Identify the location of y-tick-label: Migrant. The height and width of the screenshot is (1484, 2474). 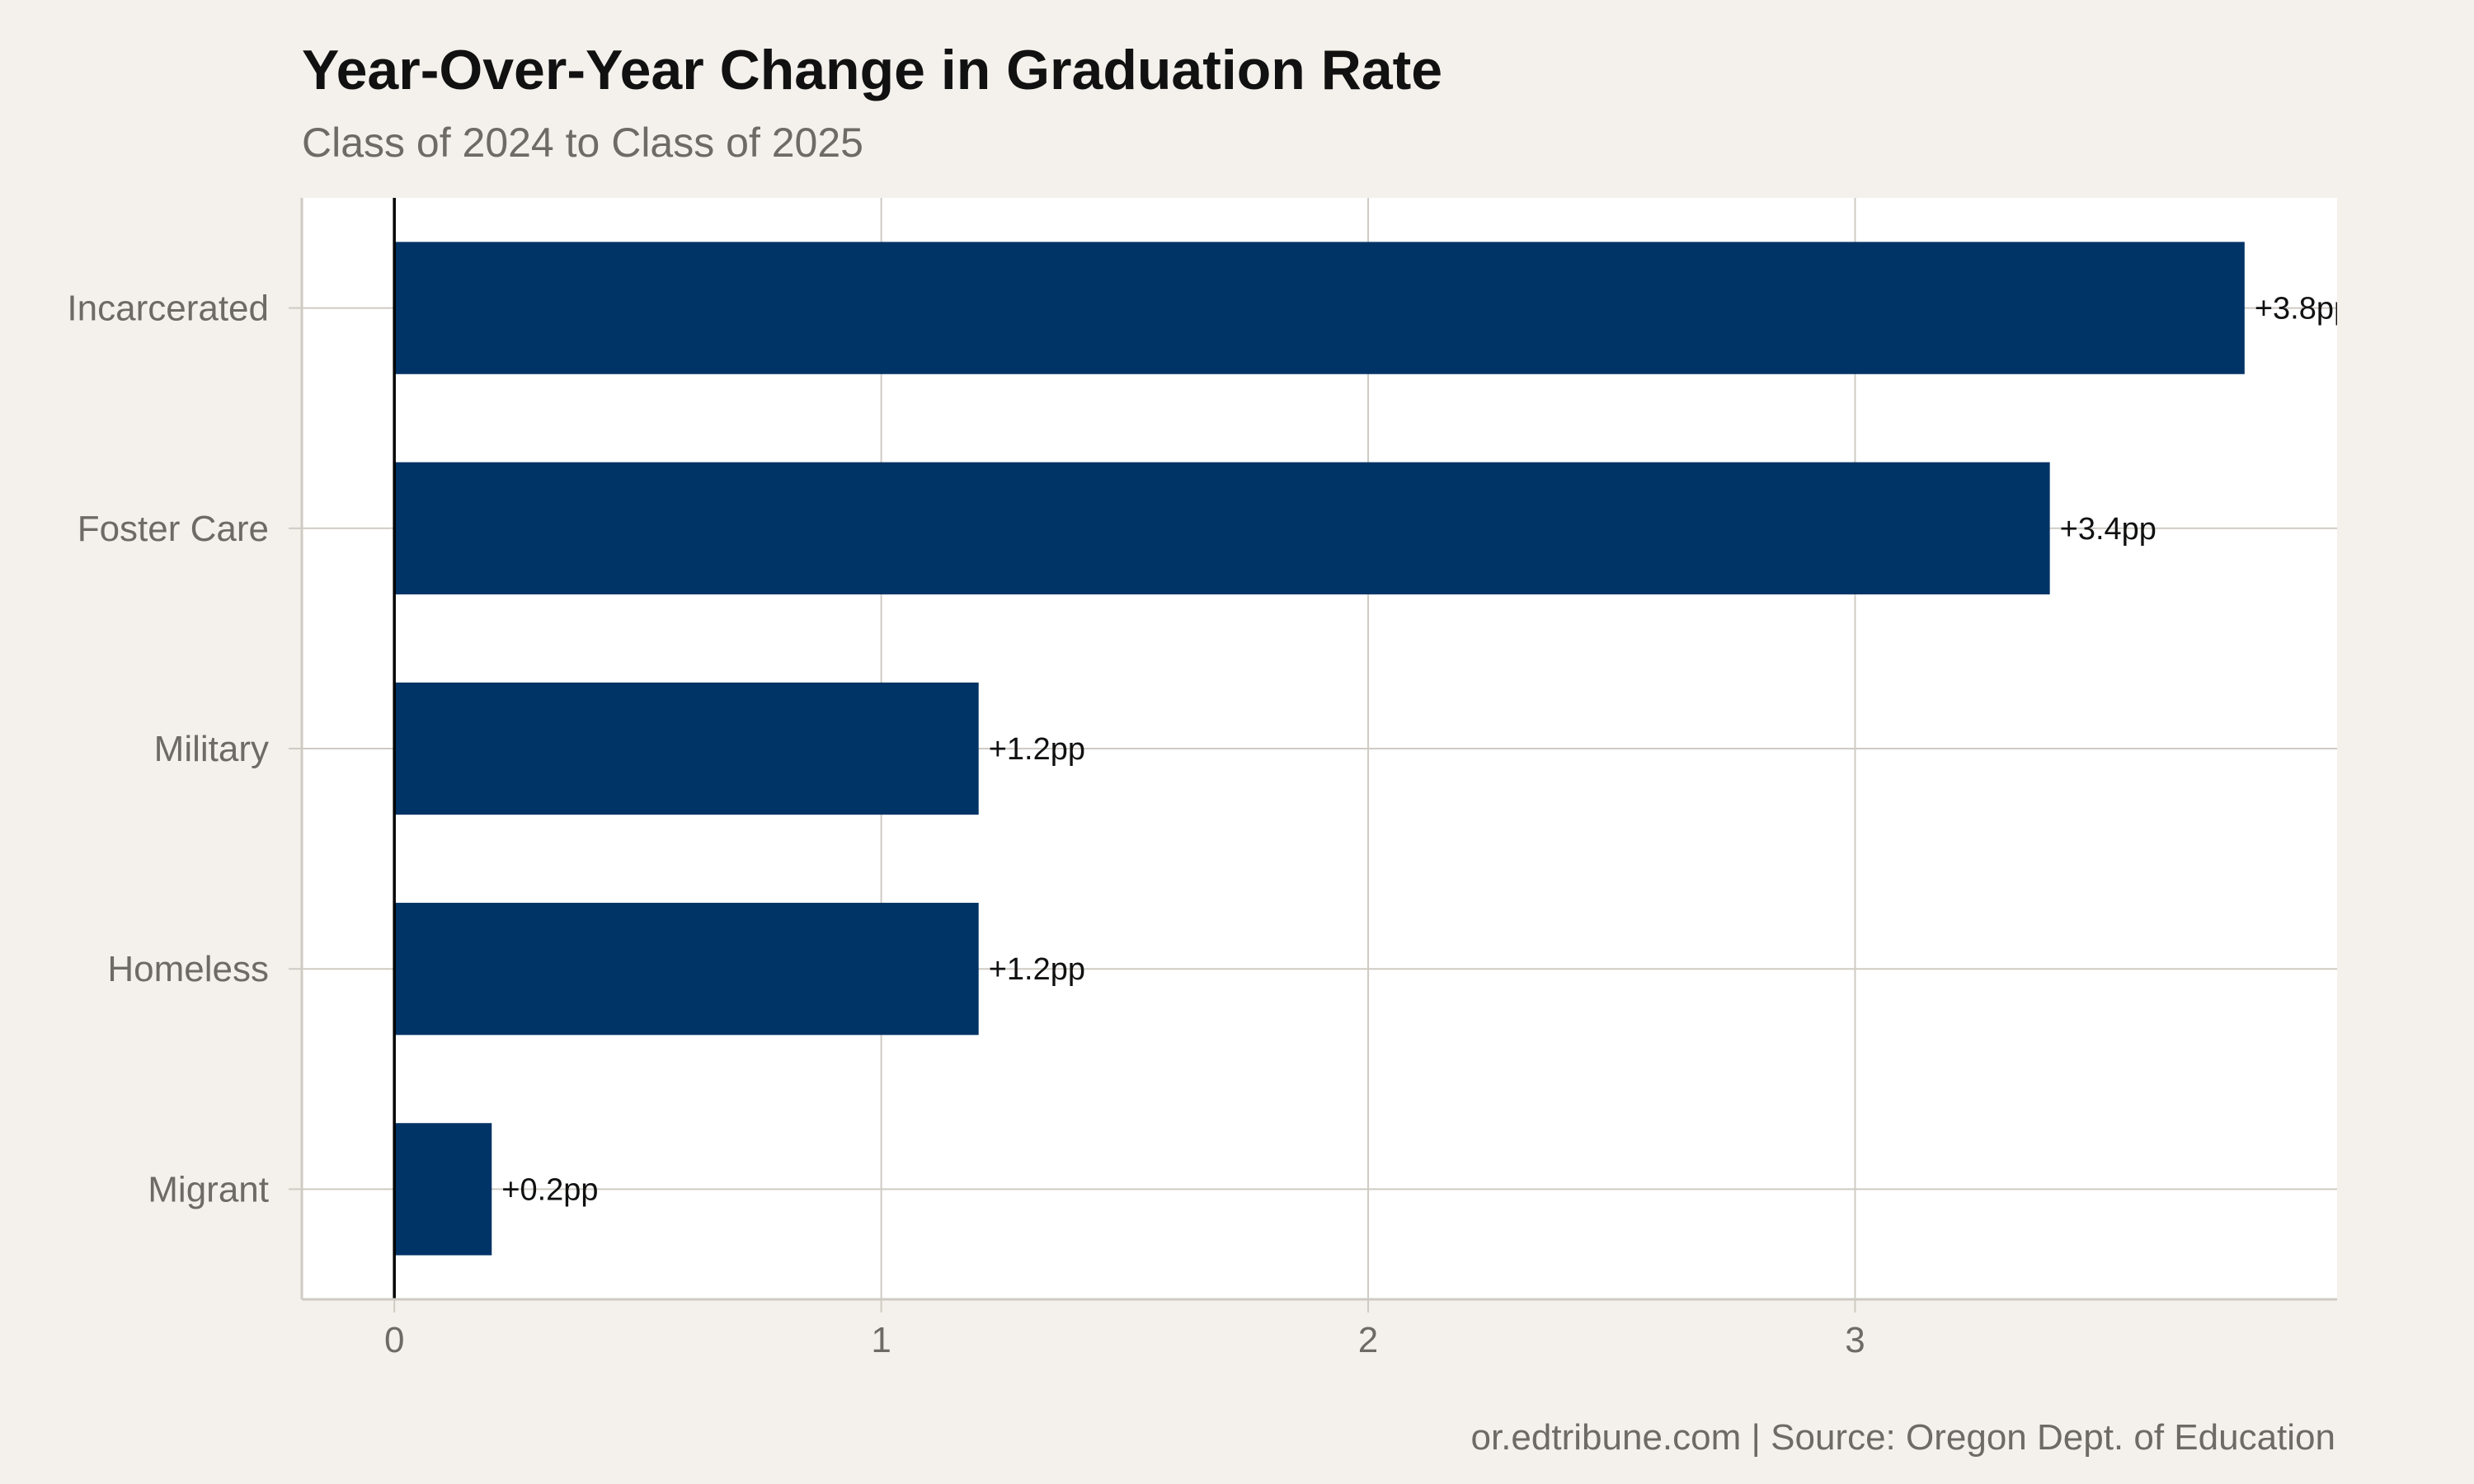
(208, 1189).